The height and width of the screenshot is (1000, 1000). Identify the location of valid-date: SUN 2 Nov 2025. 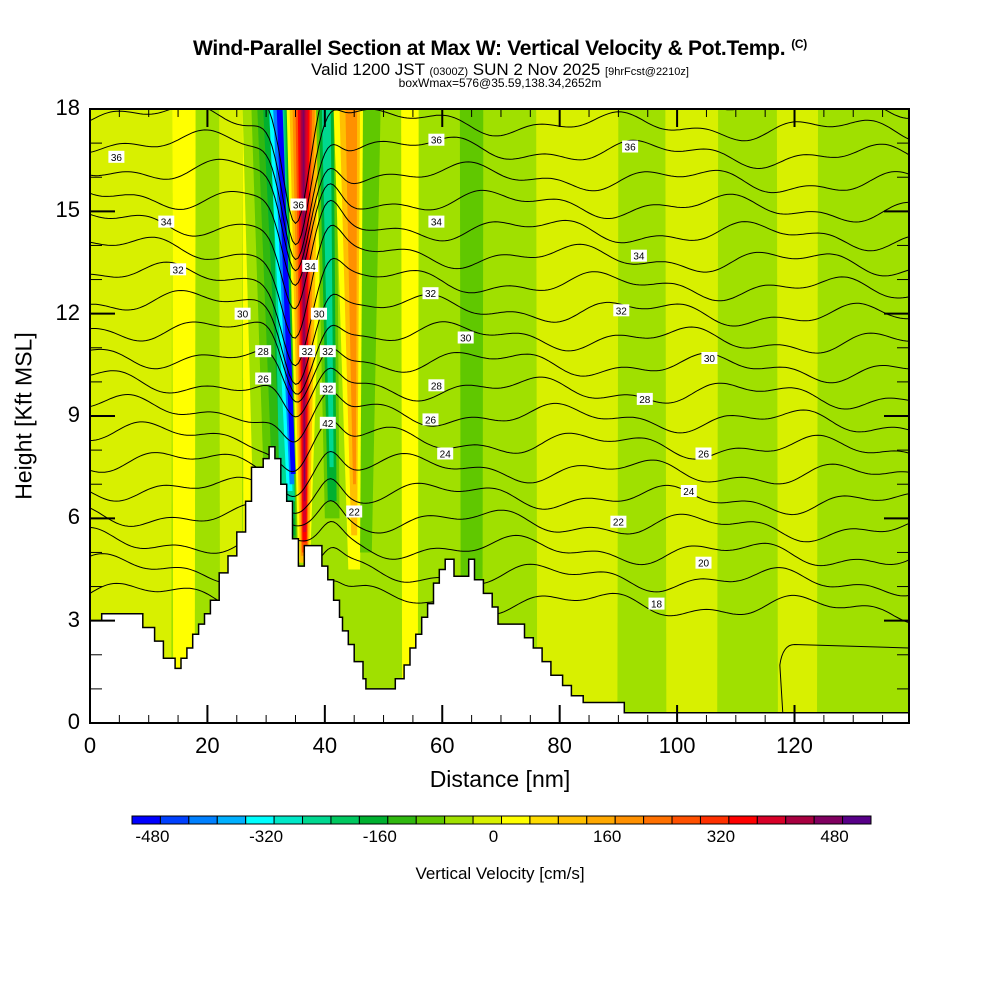
(536, 69).